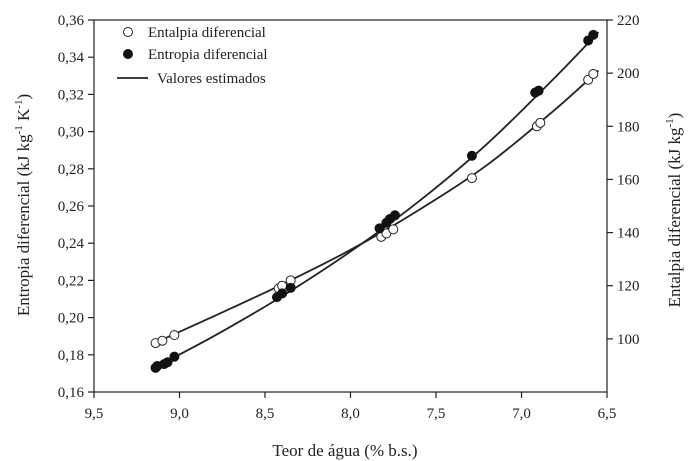 The height and width of the screenshot is (461, 689). What do you see at coordinates (628, 340) in the screenshot?
I see `y-right-tick-label: 100` at bounding box center [628, 340].